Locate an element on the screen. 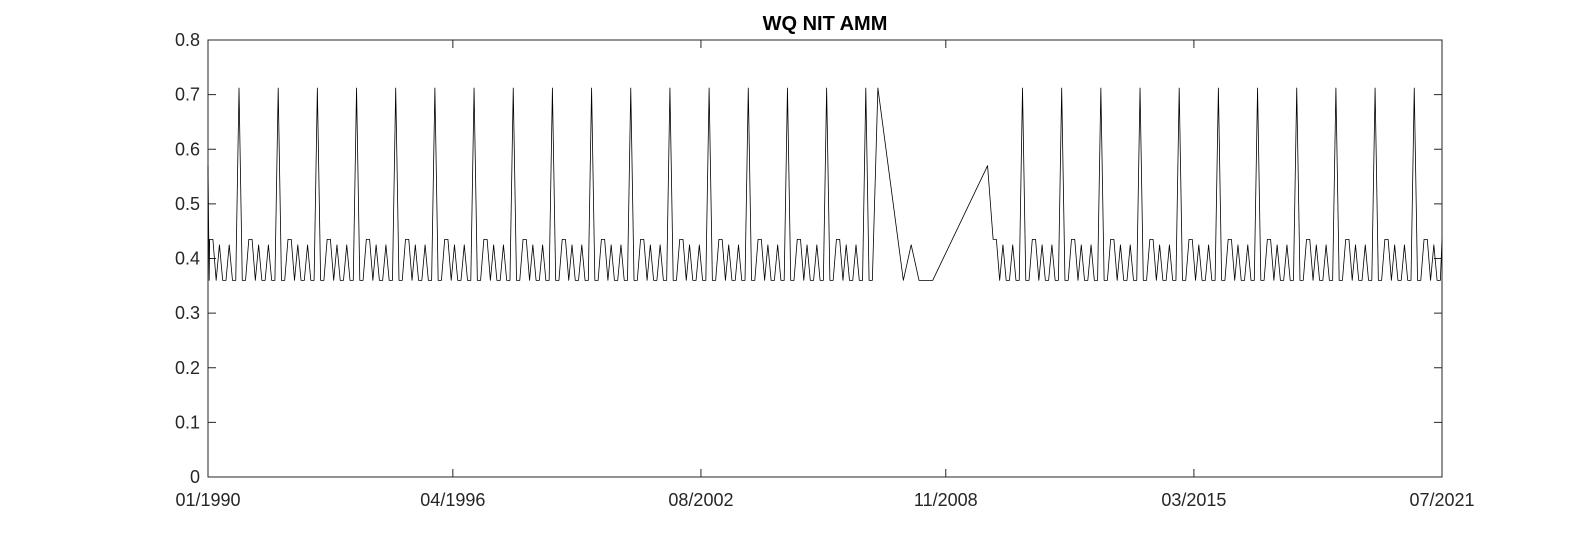 Image resolution: width=1591 pixels, height=536 pixels. y-tick-label: 0.8 is located at coordinates (187, 40).